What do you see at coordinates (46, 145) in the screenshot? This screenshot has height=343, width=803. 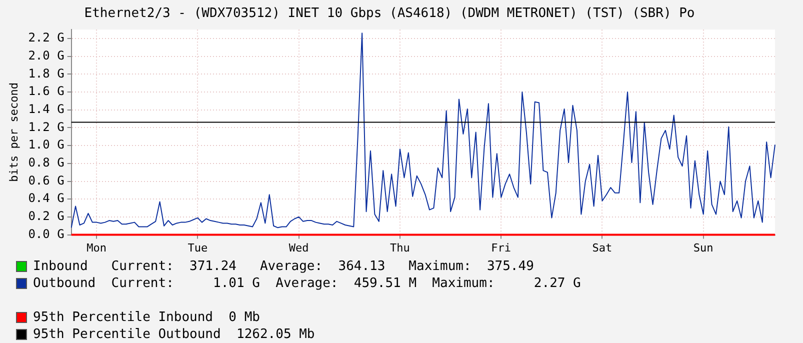 I see `y-tick-label: 1.0 G` at bounding box center [46, 145].